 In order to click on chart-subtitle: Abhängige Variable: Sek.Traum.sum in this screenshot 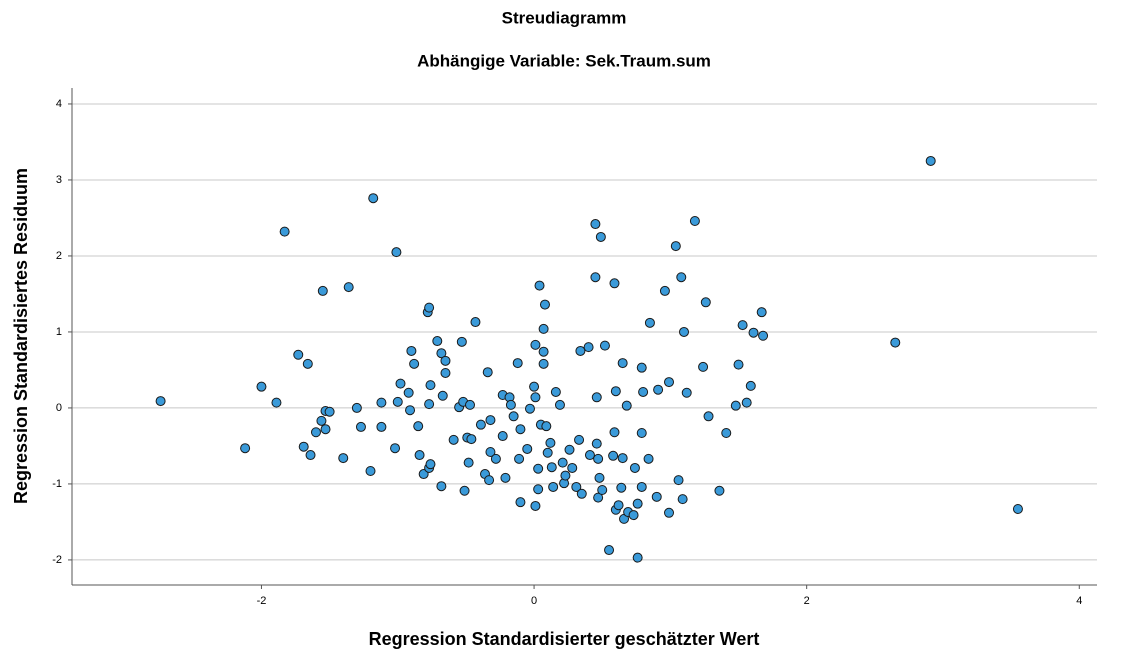, I will do `click(564, 60)`.